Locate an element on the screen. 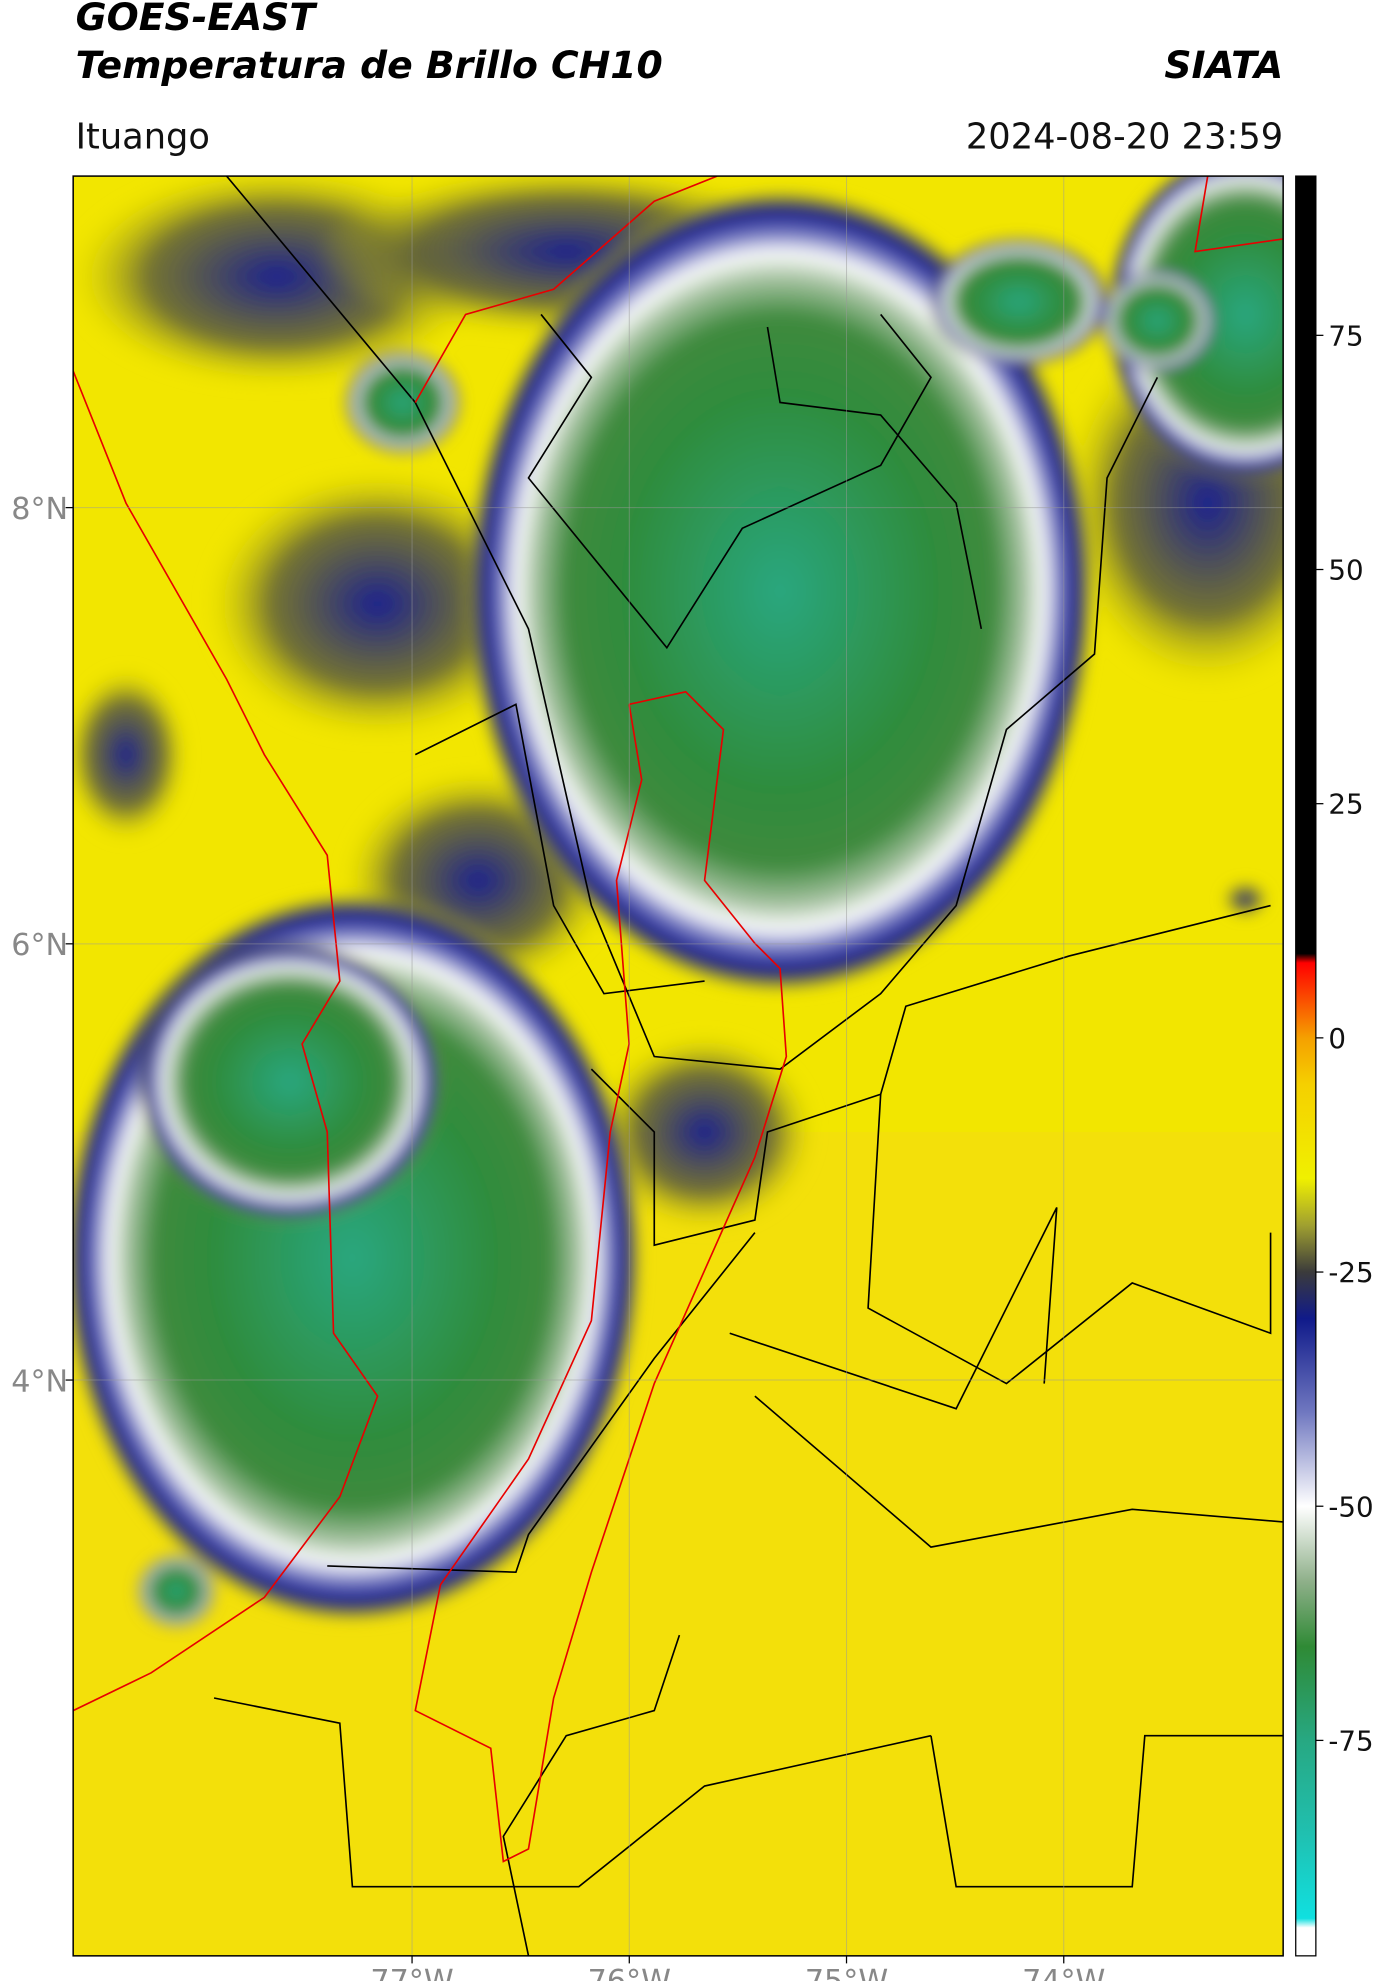  header-location: Ituango is located at coordinates (143, 136).